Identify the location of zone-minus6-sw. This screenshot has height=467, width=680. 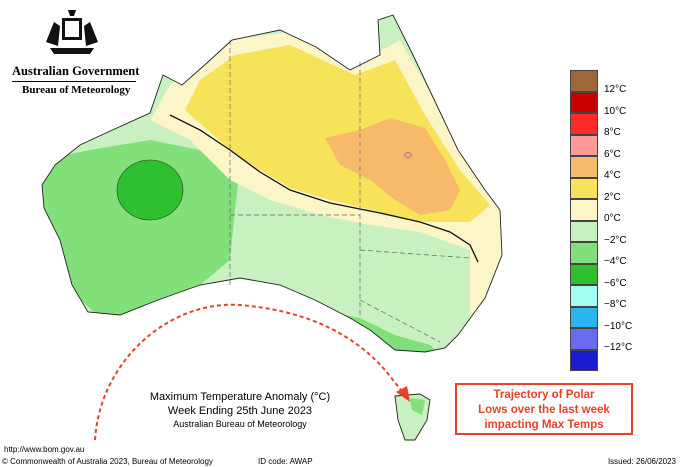
(153, 315).